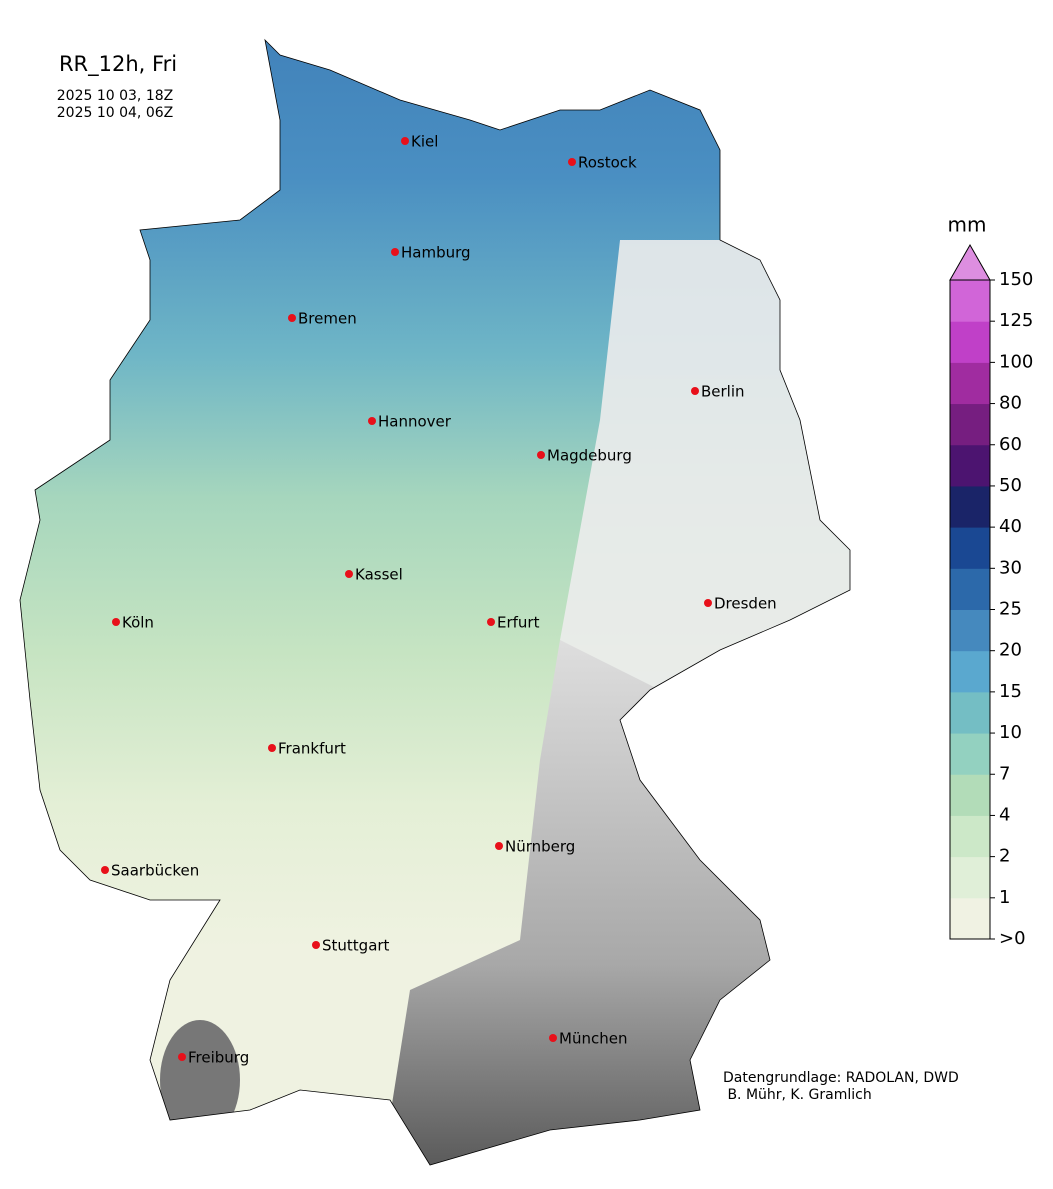 The height and width of the screenshot is (1189, 1053). Describe the element at coordinates (723, 392) in the screenshot. I see `city-label: Berlin` at that location.